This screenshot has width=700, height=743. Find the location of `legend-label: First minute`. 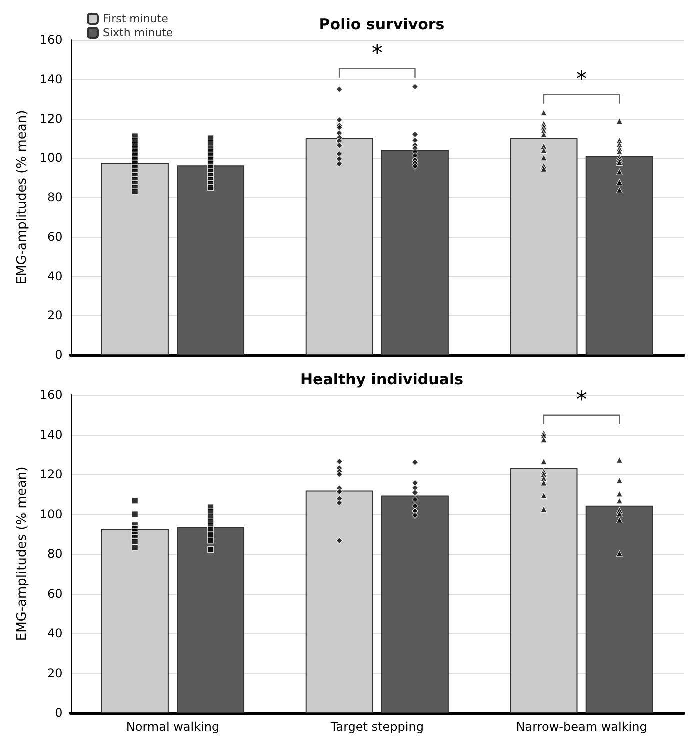

legend-label: First minute is located at coordinates (136, 19).